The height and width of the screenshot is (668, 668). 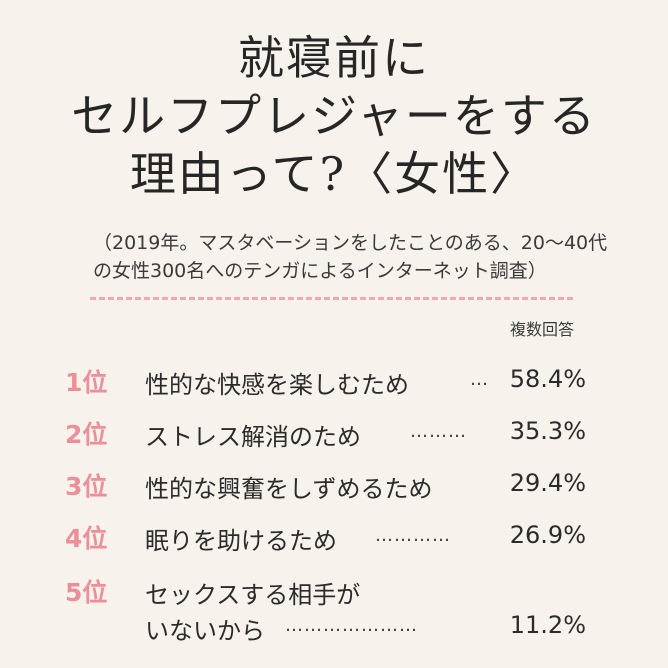 I want to click on reason-label-line-1: セックスする相手が, so click(x=253, y=595).